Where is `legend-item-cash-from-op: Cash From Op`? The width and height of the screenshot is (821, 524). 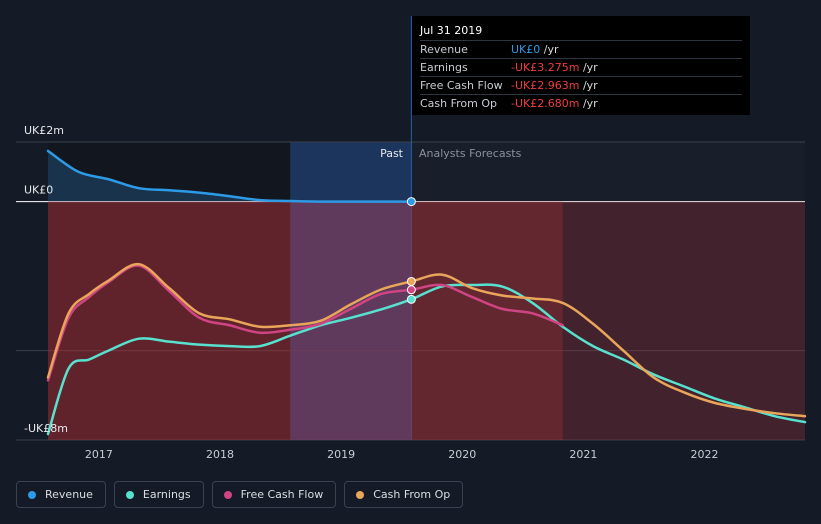
legend-item-cash-from-op: Cash From Op is located at coordinates (404, 494).